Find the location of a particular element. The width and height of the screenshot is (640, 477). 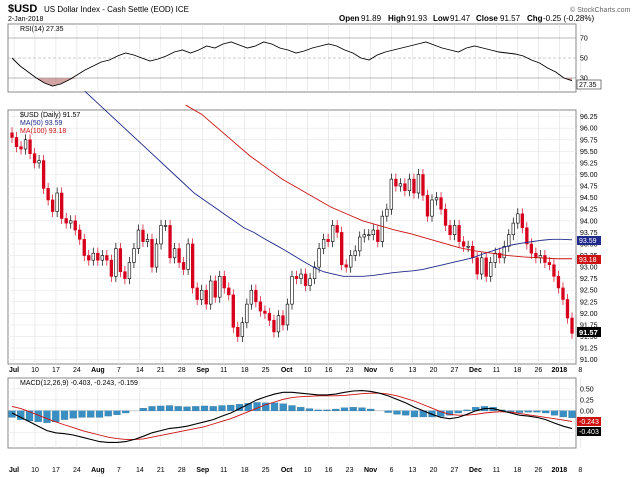

signal-tag: -0.403 is located at coordinates (589, 432).